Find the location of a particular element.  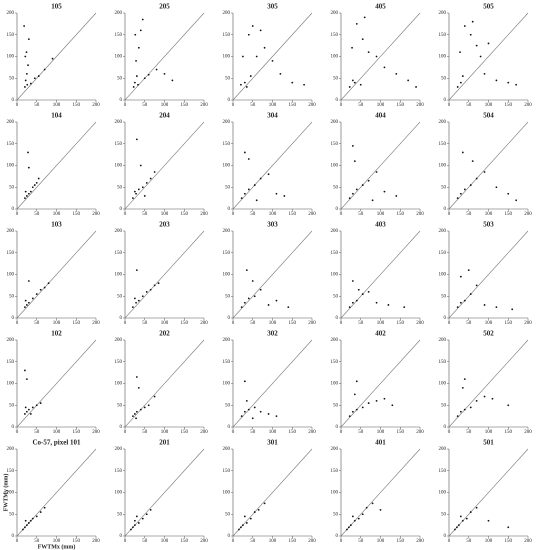

chart-title: 303 is located at coordinates (272, 225).